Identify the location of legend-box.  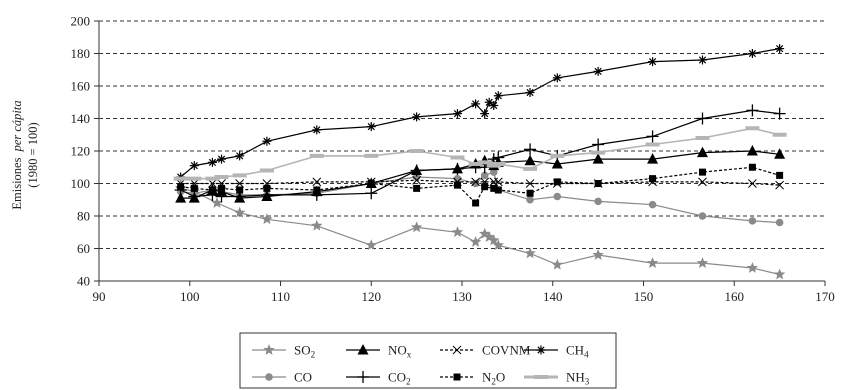
(428, 360).